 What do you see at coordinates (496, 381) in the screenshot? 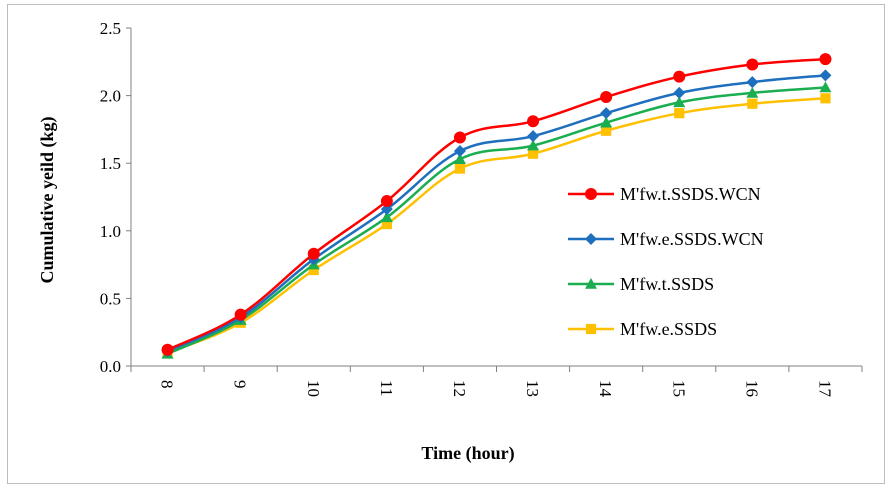
I see `x-axis: 8 9 10 11 12 13 14 15 16 17` at bounding box center [496, 381].